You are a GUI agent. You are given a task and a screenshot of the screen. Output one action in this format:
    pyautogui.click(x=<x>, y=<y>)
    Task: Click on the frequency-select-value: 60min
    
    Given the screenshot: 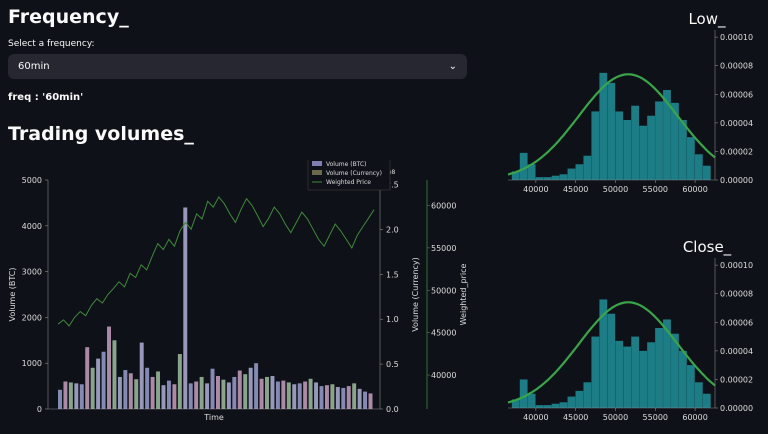 What is the action you would take?
    pyautogui.click(x=34, y=66)
    